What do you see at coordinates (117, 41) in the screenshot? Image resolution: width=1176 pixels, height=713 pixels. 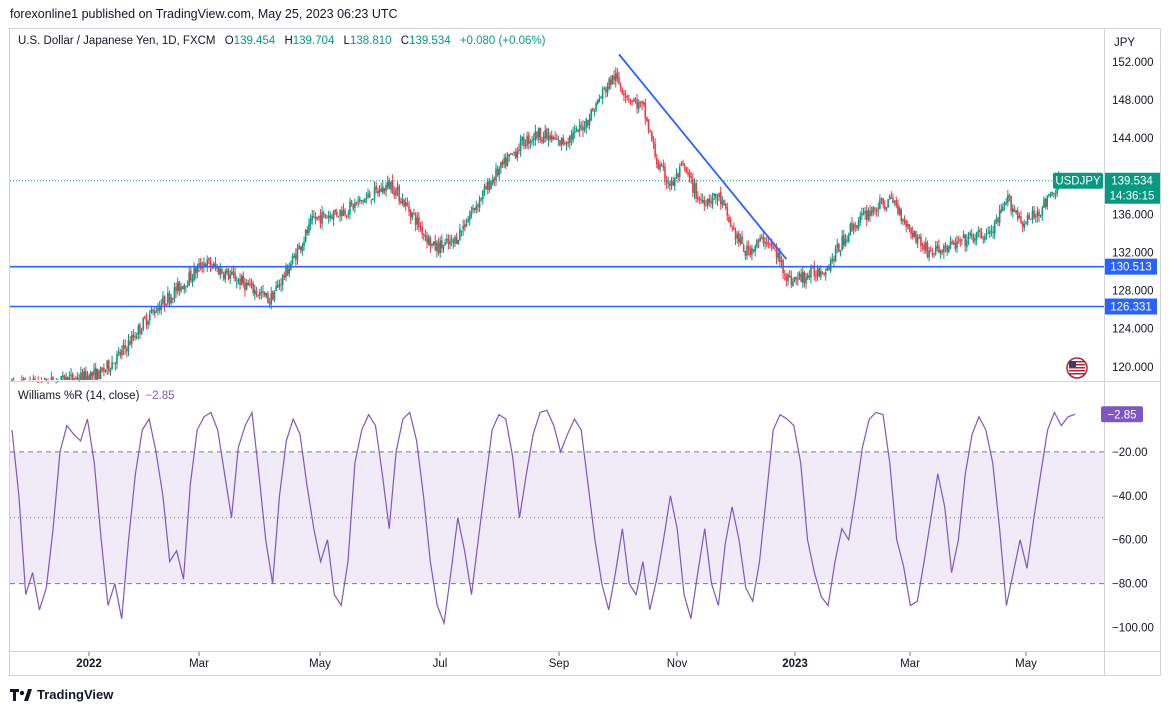 I see `symbol-title: U.S. Dollar / Japanese Yen, 1D, FXCM` at bounding box center [117, 41].